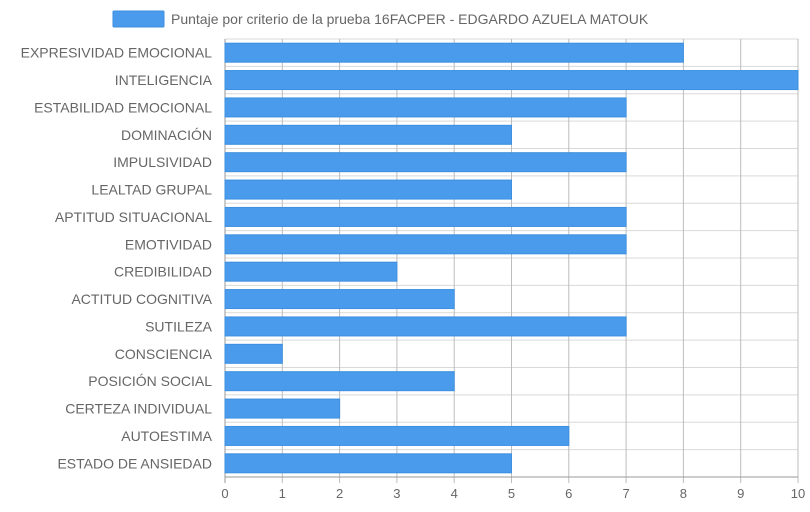  What do you see at coordinates (138, 409) in the screenshot?
I see `category-label: CERTEZA INDIVIDUAL` at bounding box center [138, 409].